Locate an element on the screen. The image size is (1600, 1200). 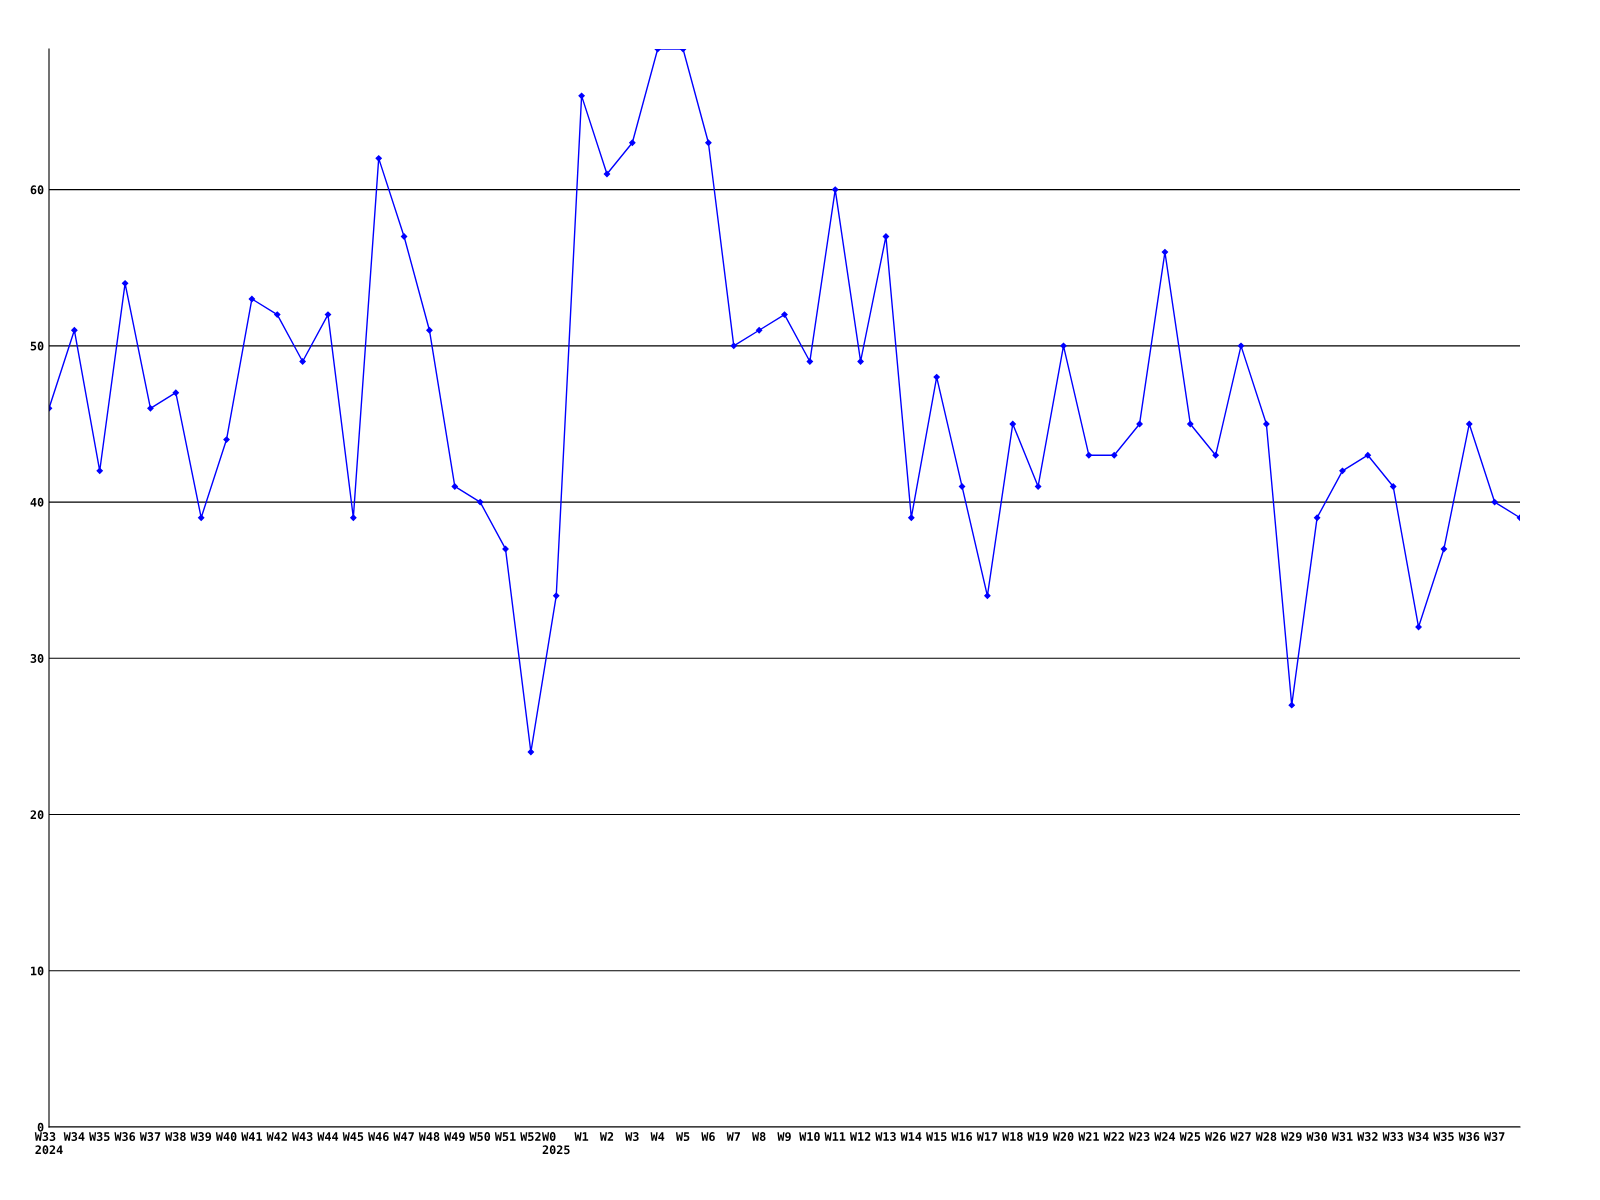
y-tick-label: 40 is located at coordinates (37, 502).